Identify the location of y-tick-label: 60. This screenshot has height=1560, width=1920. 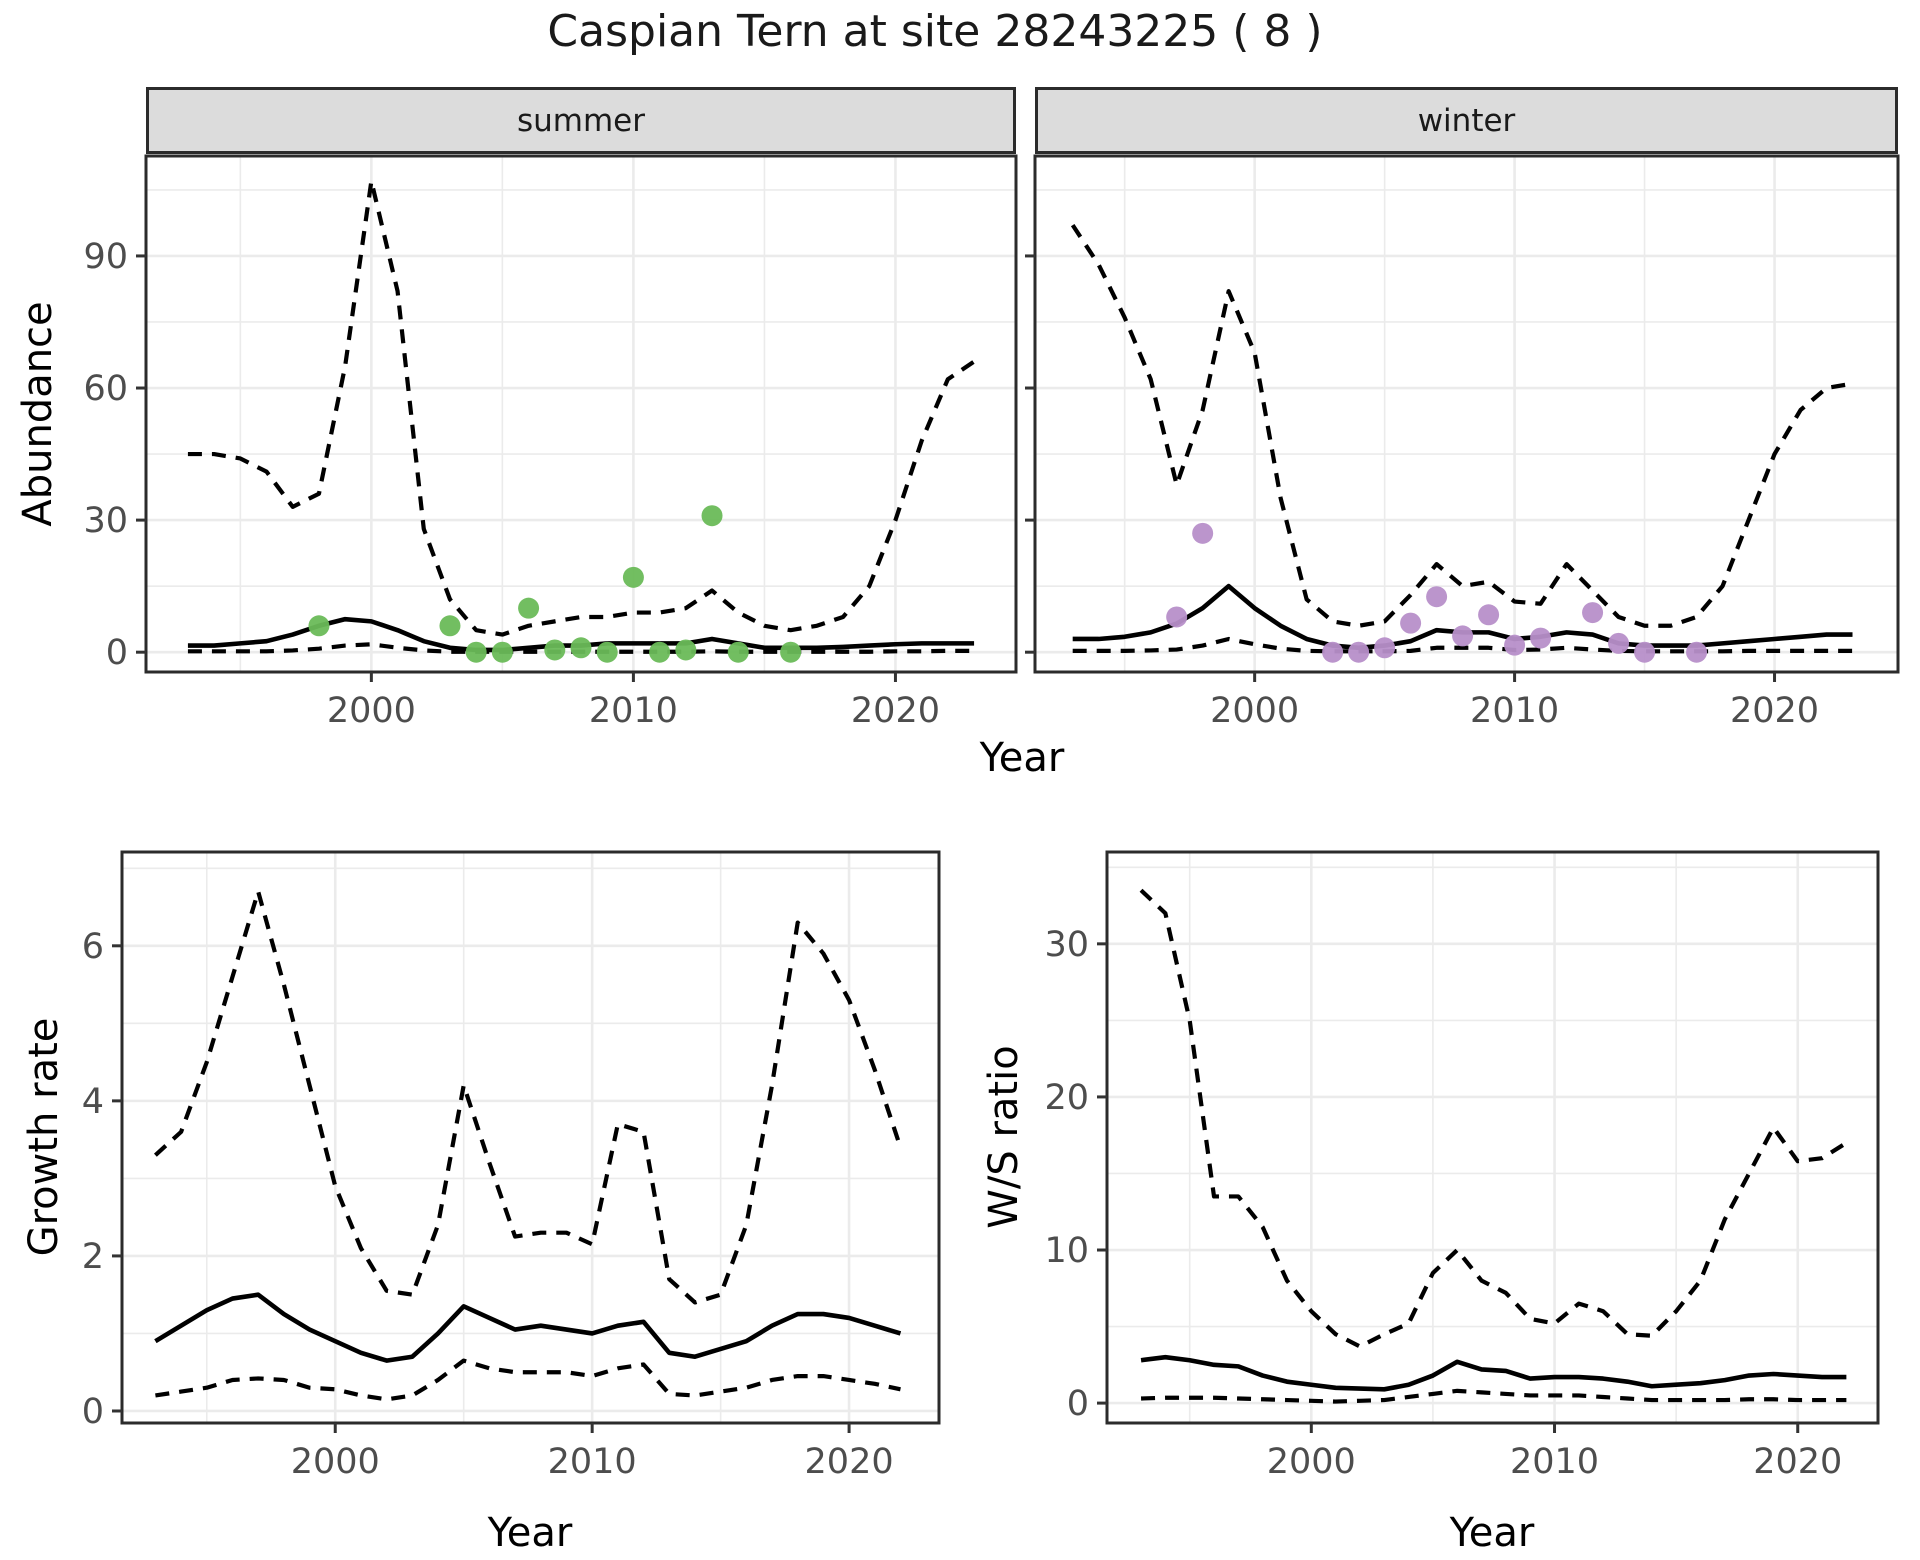
(105, 389).